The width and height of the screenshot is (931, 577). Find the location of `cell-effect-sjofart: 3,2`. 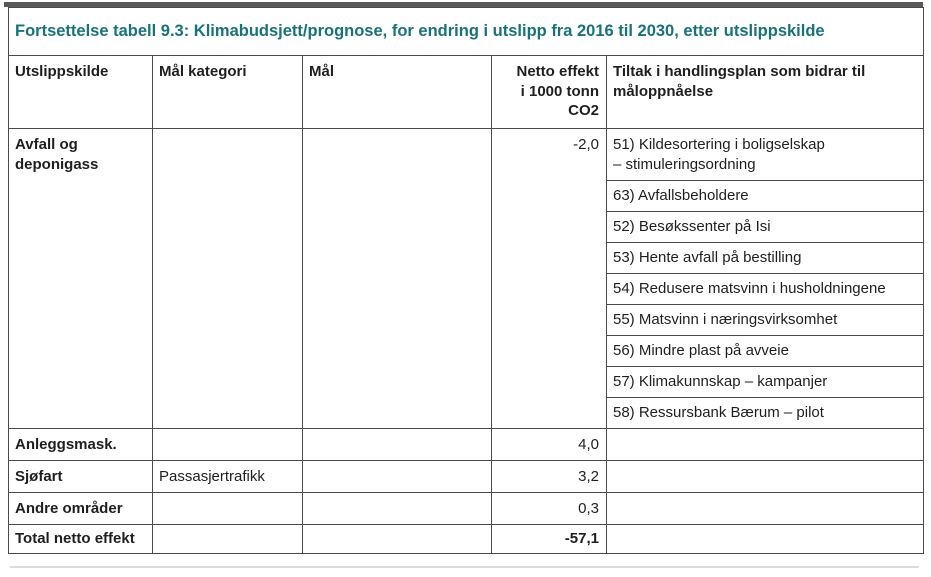

cell-effect-sjofart: 3,2 is located at coordinates (549, 476).